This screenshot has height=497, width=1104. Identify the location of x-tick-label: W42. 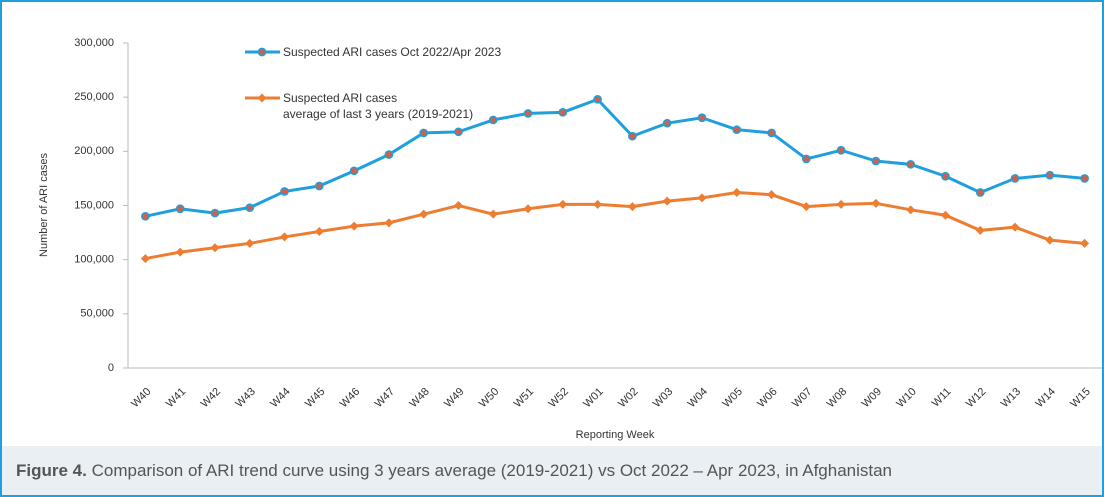
(211, 398).